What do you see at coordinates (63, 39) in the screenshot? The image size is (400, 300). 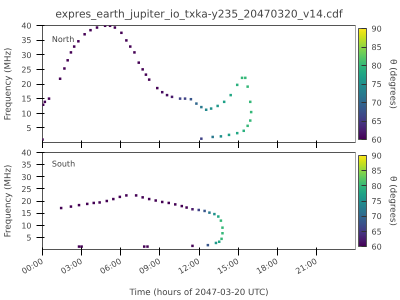 I see `annotation: North` at bounding box center [63, 39].